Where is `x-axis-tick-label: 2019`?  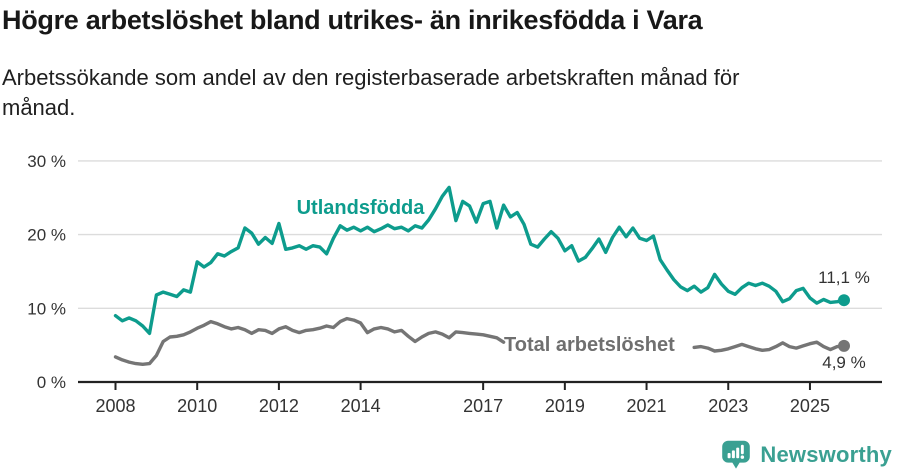 x-axis-tick-label: 2019 is located at coordinates (565, 406).